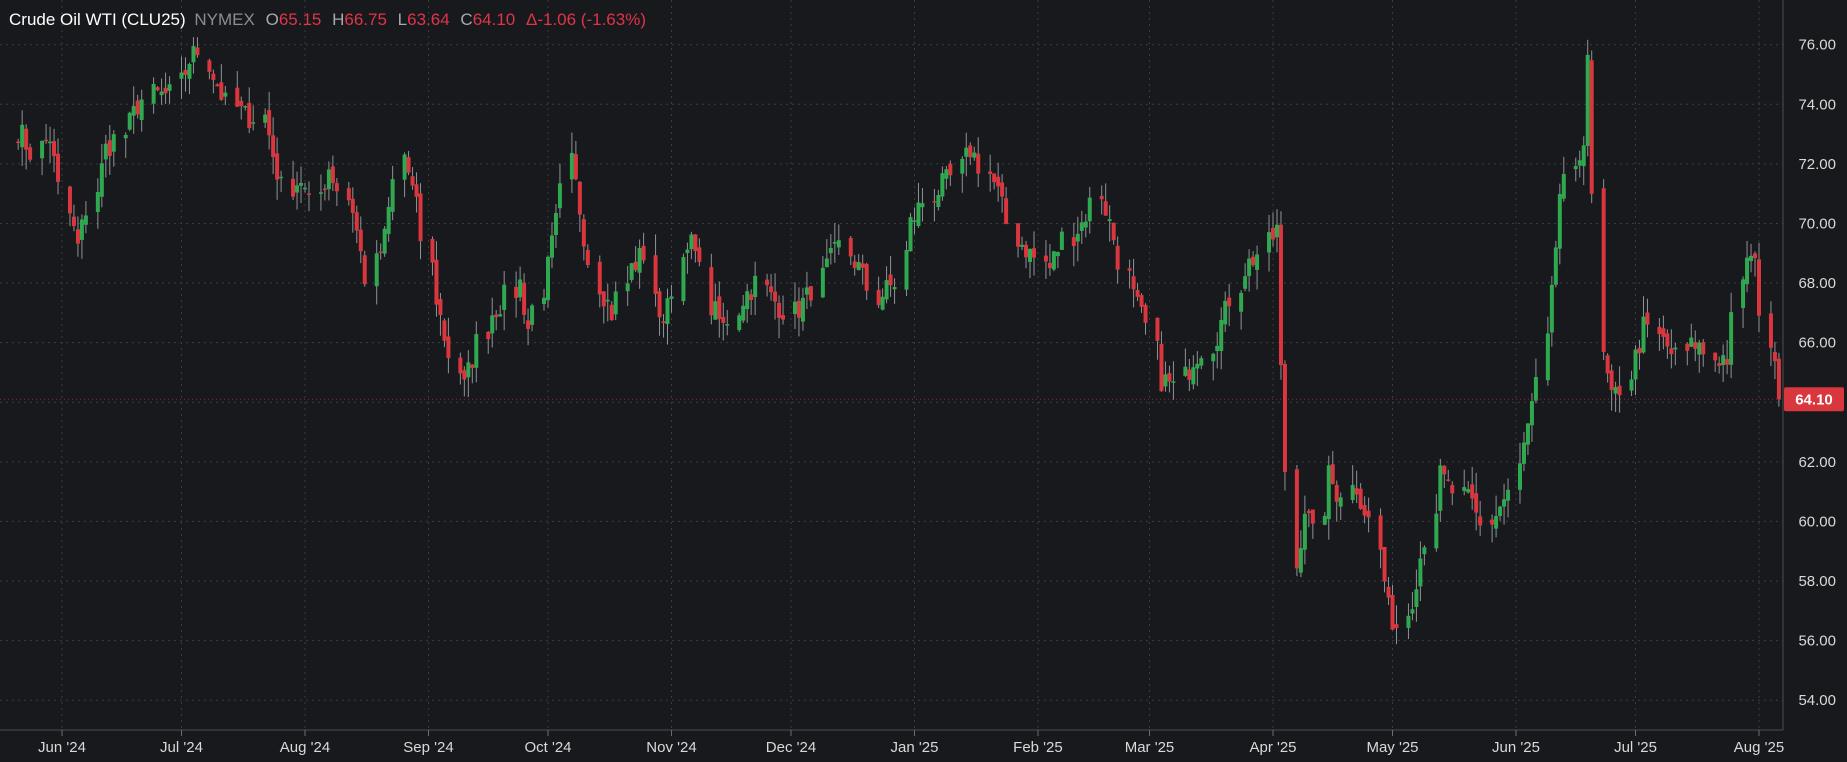 Image resolution: width=1847 pixels, height=762 pixels. Describe the element at coordinates (915, 747) in the screenshot. I see `time-tick-label: Jan '25` at that location.